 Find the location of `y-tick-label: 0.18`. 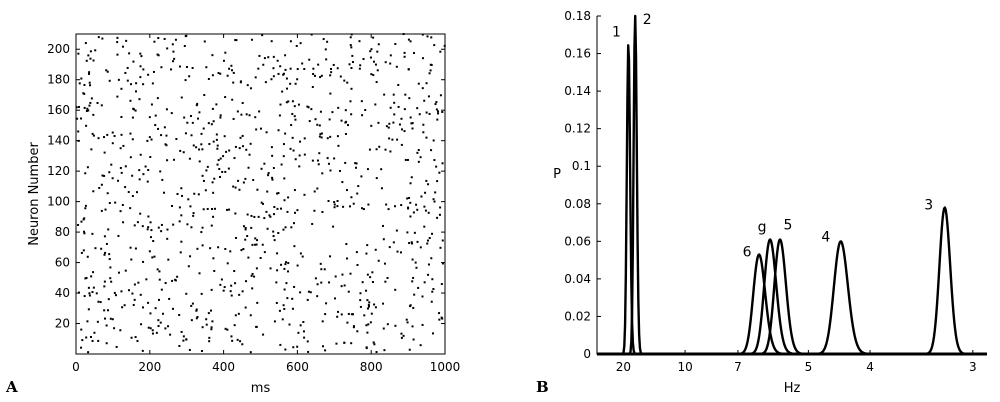

y-tick-label: 0.18 is located at coordinates (577, 16).